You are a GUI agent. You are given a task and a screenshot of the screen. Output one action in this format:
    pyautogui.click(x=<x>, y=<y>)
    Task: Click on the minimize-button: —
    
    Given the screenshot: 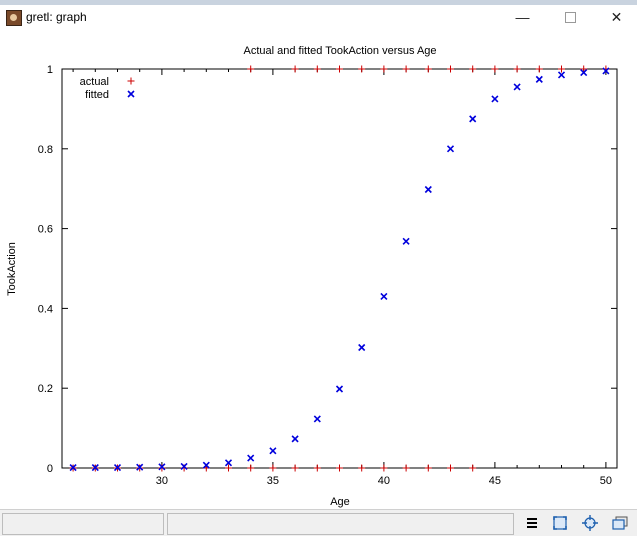 What is the action you would take?
    pyautogui.click(x=522, y=17)
    